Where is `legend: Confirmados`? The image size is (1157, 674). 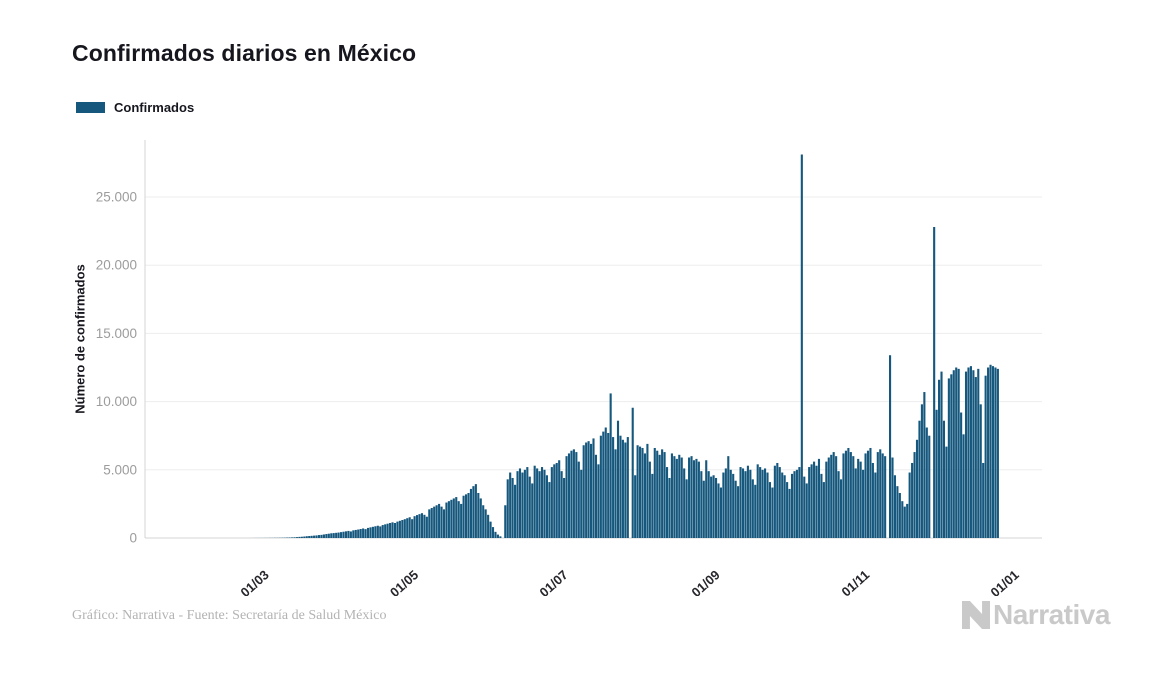 legend: Confirmados is located at coordinates (135, 107).